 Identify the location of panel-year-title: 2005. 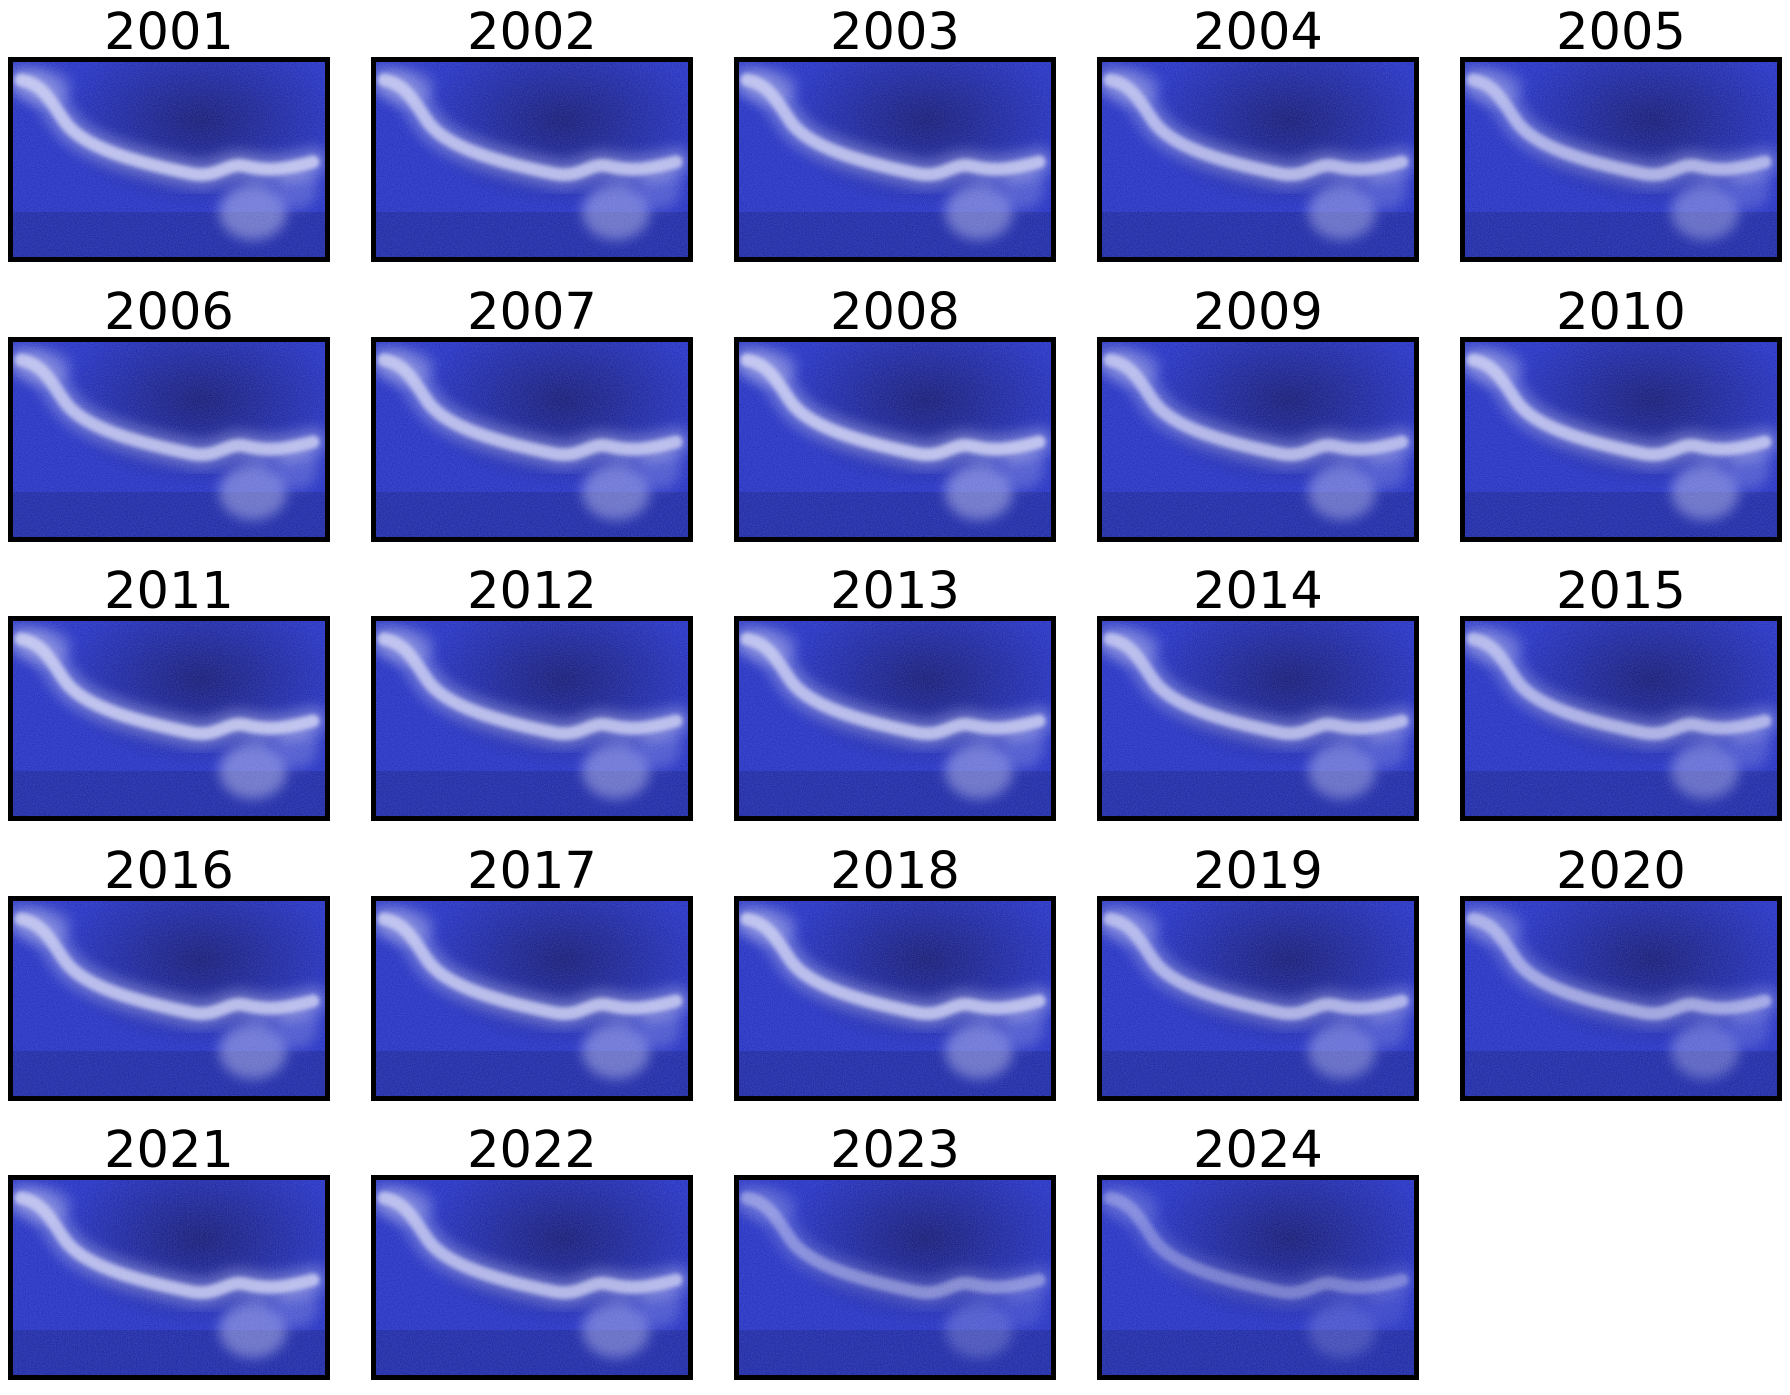
(1621, 32).